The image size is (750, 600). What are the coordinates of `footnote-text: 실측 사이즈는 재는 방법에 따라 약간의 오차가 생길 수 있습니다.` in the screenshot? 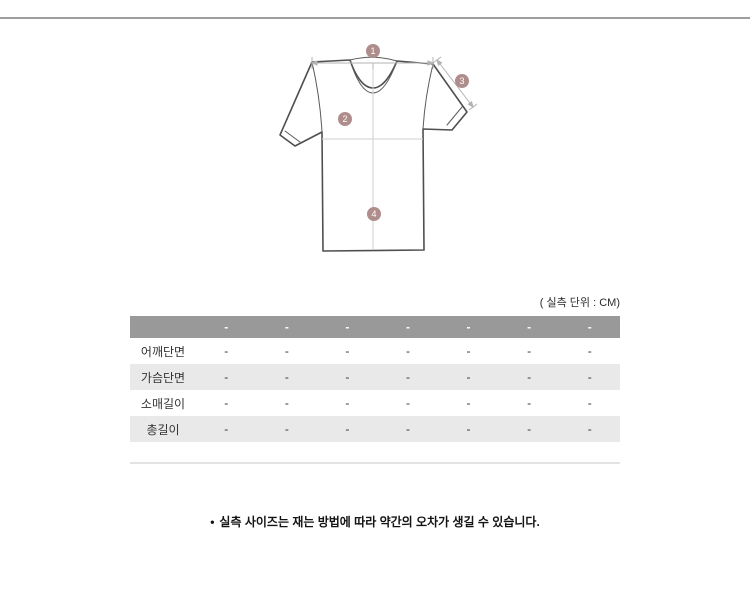 It's located at (379, 522).